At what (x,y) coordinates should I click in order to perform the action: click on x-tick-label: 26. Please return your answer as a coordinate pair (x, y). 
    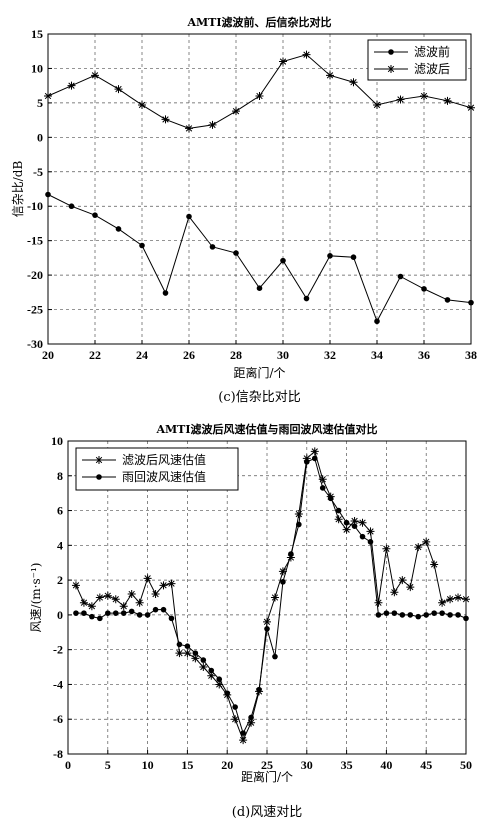
    Looking at the image, I should click on (189, 355).